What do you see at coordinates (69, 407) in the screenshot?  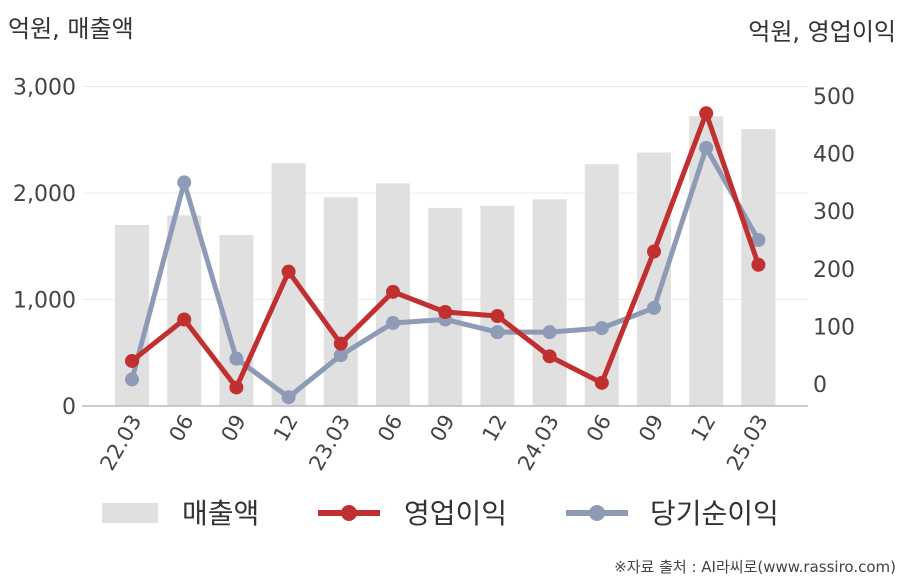 I see `left-tick-label: 0` at bounding box center [69, 407].